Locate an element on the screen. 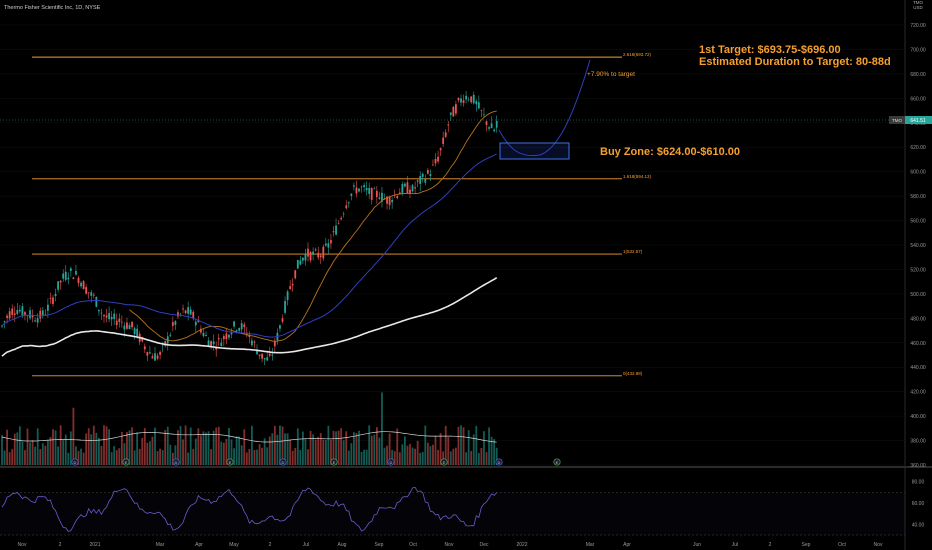 This screenshot has width=932, height=550. buy-zone-box is located at coordinates (534, 151).